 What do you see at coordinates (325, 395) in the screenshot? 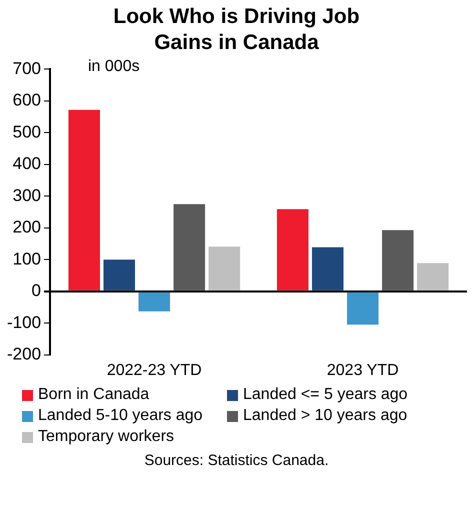
I see `legend-label: Landed <= 5 years ago` at bounding box center [325, 395].